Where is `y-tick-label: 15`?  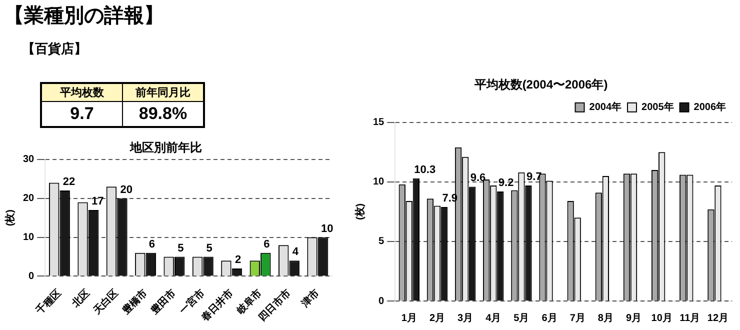
y-tick-label: 15 is located at coordinates (379, 122).